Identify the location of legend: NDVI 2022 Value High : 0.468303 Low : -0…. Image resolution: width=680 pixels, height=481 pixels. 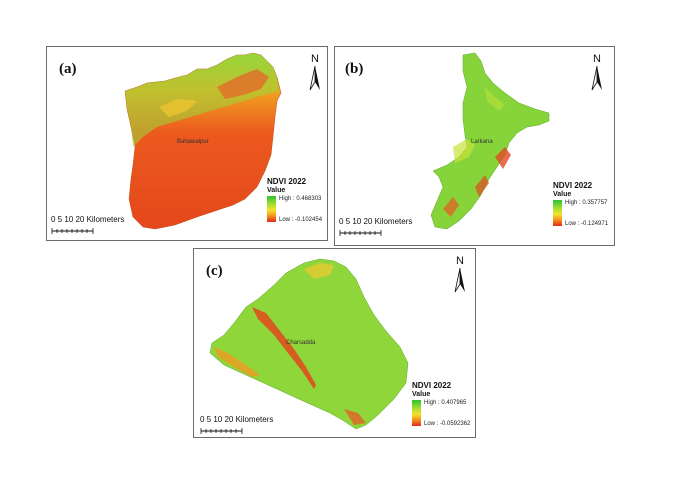
(322, 207).